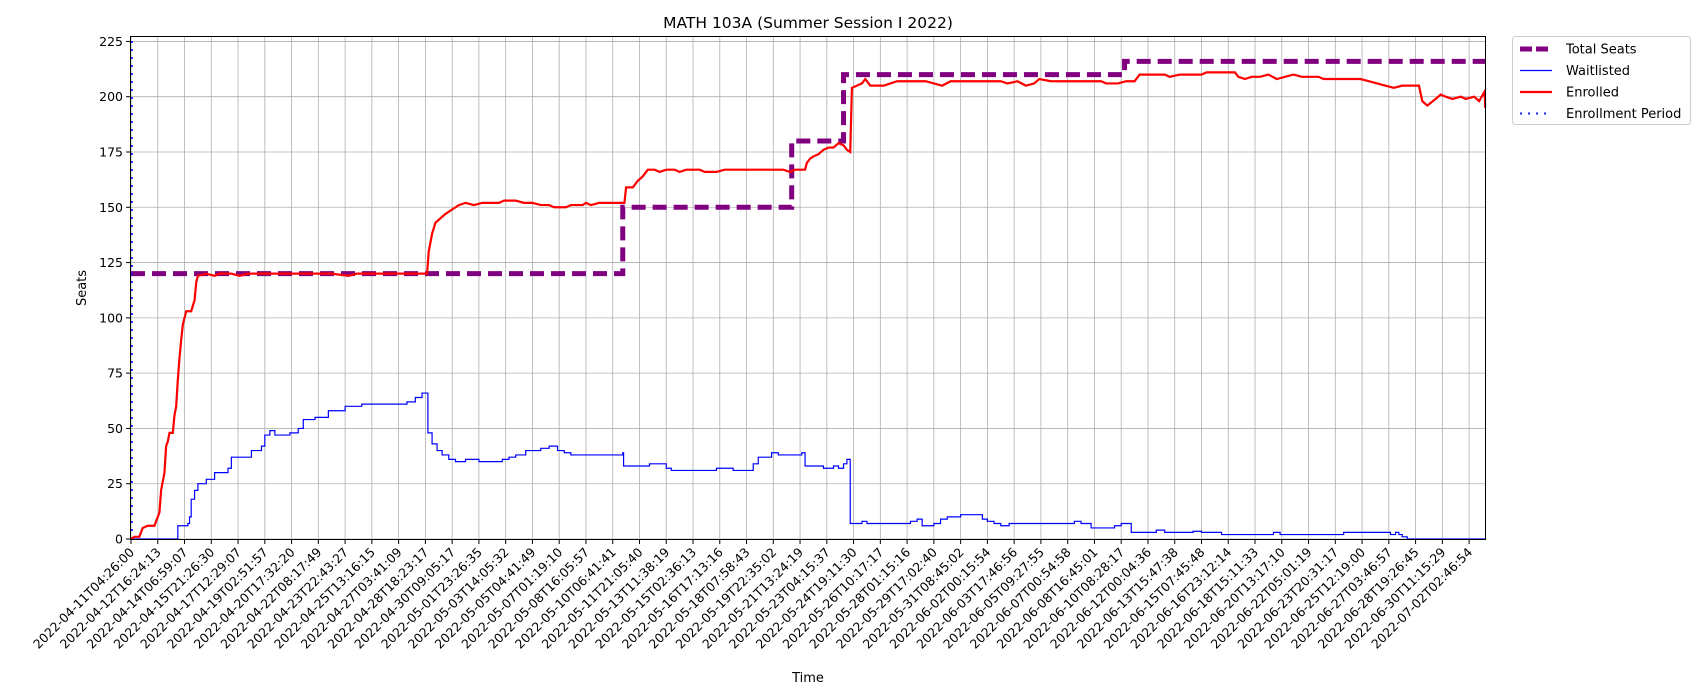  What do you see at coordinates (111, 41) in the screenshot?
I see `y-tick-label: 225` at bounding box center [111, 41].